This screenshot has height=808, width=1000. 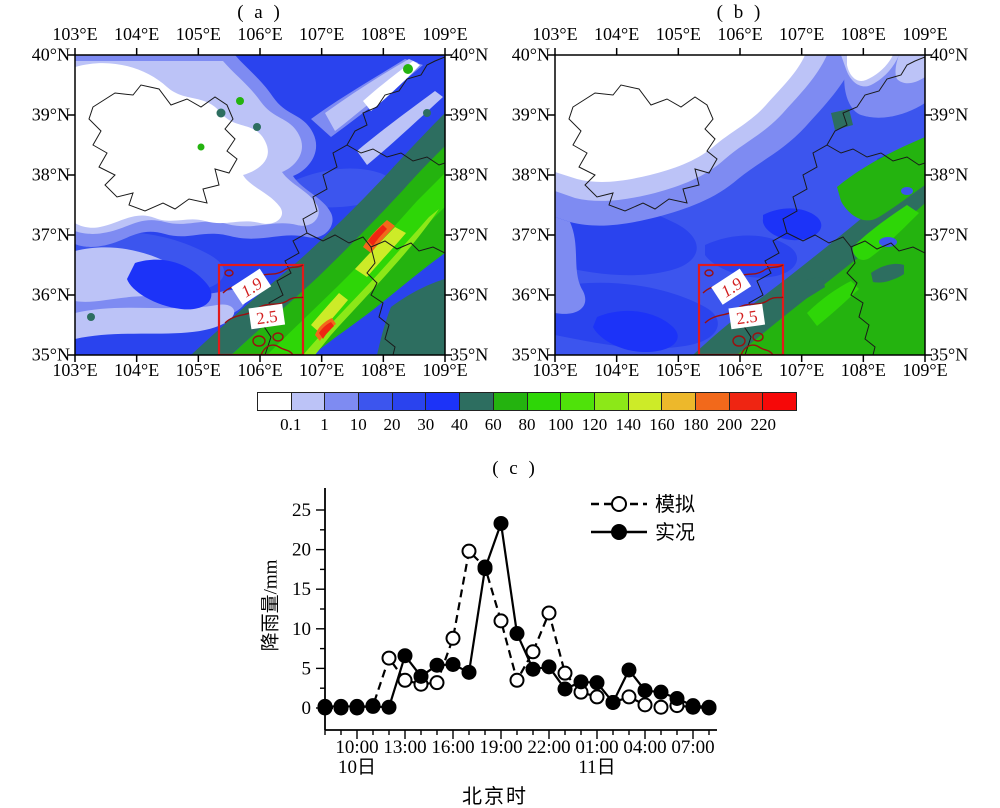 I want to click on panel-c-title: ( c ), so click(x=515, y=468).